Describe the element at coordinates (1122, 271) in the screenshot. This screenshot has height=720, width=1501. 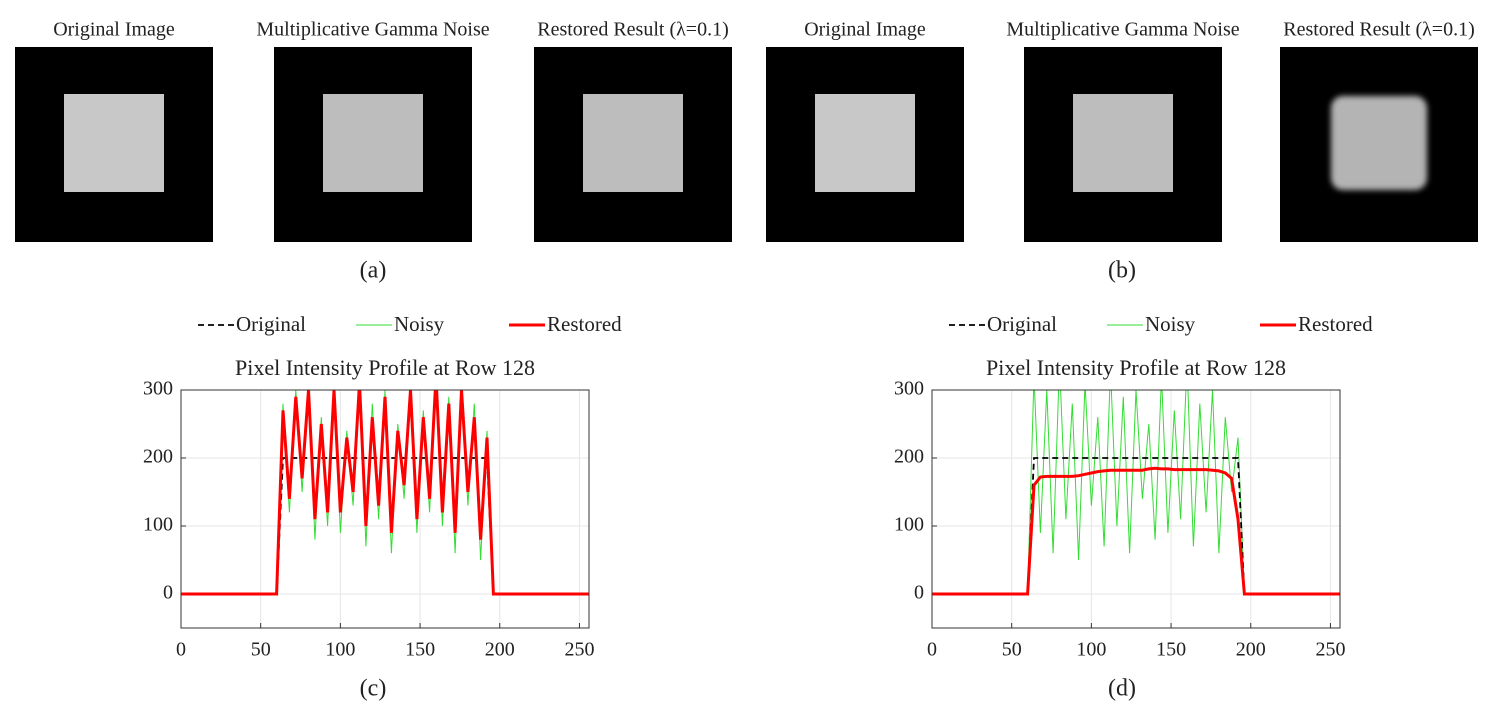
I see `panel-label: (b)` at that location.